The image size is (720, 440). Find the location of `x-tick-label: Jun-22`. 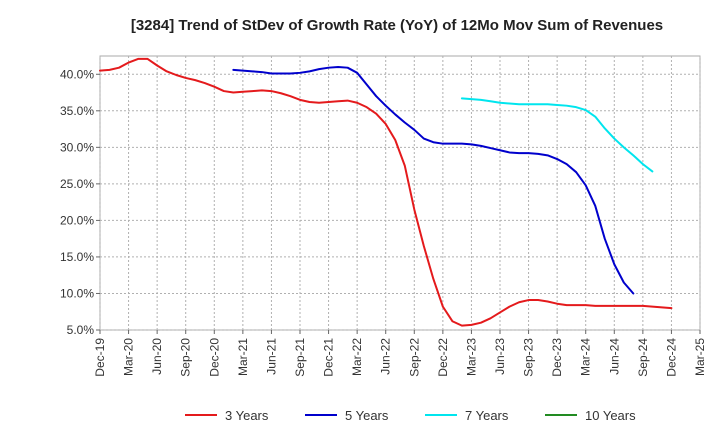

x-tick-label: Jun-22 is located at coordinates (386, 356).